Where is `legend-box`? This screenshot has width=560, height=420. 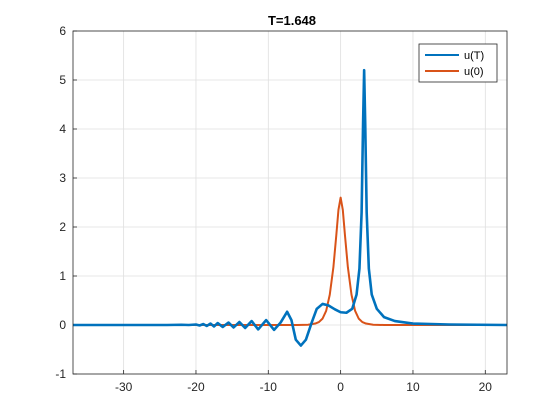
legend-box is located at coordinates (458, 63).